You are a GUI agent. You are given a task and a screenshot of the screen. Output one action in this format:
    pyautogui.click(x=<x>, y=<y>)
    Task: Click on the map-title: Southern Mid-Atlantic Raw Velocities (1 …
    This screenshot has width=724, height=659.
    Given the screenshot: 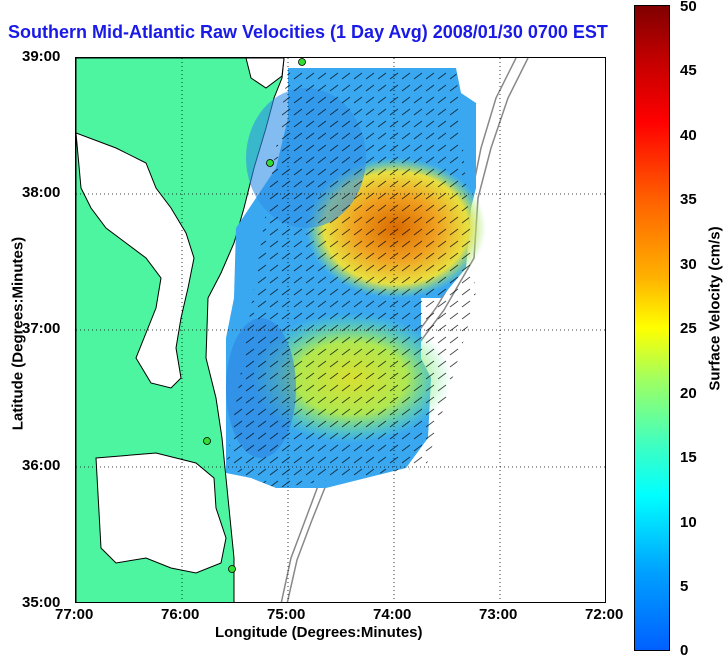 What is the action you would take?
    pyautogui.click(x=308, y=32)
    